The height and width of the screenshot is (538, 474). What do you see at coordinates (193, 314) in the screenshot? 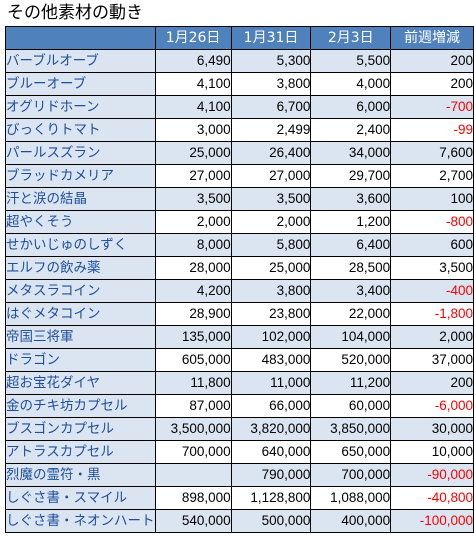
I see `price-jan26-cell: 28,900` at bounding box center [193, 314].